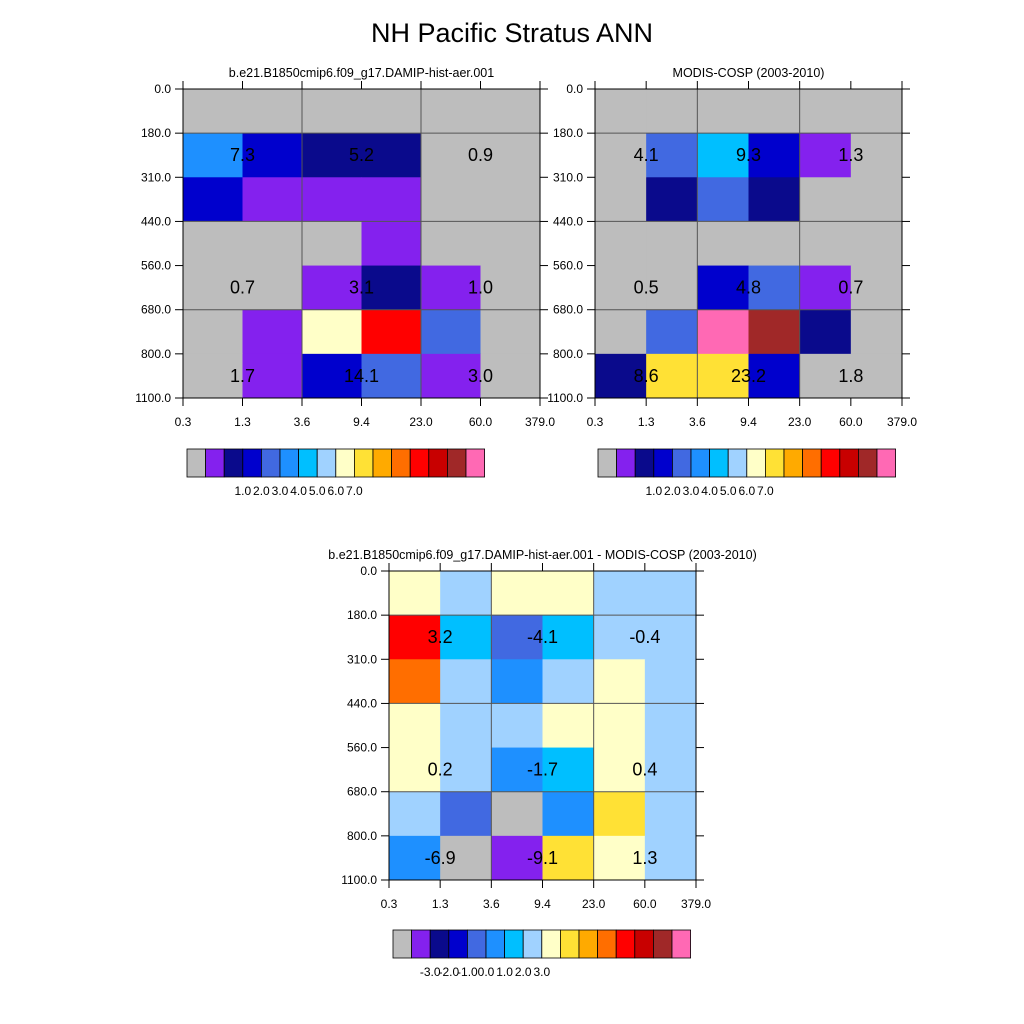 The height and width of the screenshot is (1024, 1024). Describe the element at coordinates (242, 155) in the screenshot. I see `block-value-label: 7.3` at that location.